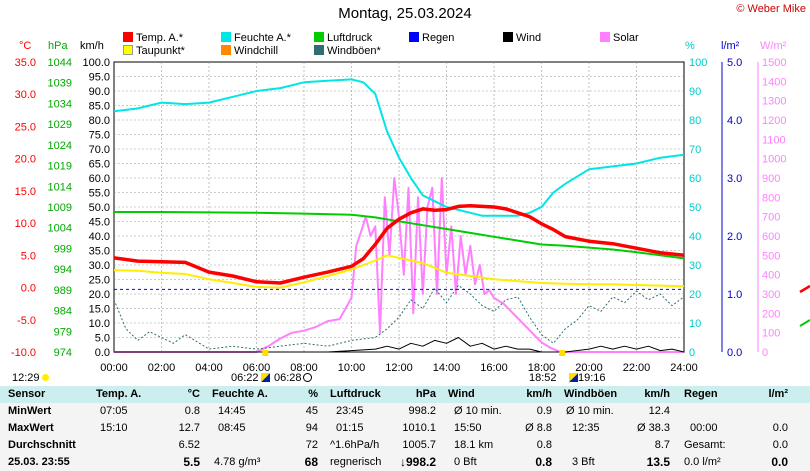 The width and height of the screenshot is (810, 471). Describe the element at coordinates (425, 394) in the screenshot. I see `header-pressure-unit: hPa` at that location.